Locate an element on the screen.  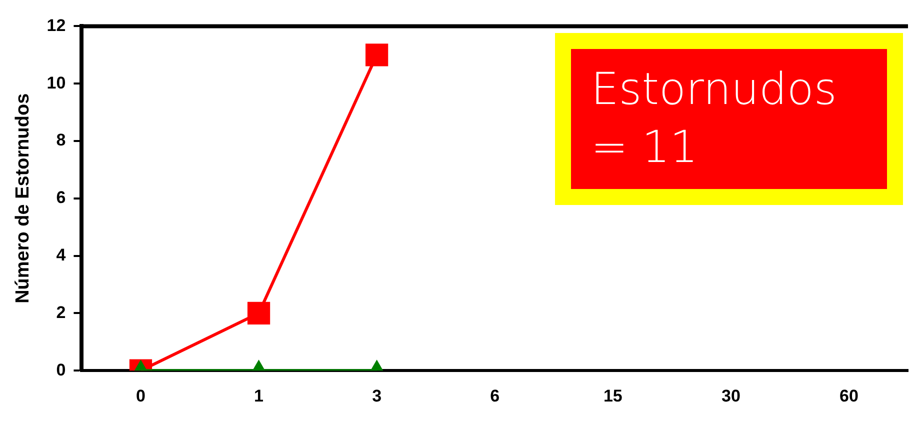
y-tick-label: 8 is located at coordinates (61, 140).